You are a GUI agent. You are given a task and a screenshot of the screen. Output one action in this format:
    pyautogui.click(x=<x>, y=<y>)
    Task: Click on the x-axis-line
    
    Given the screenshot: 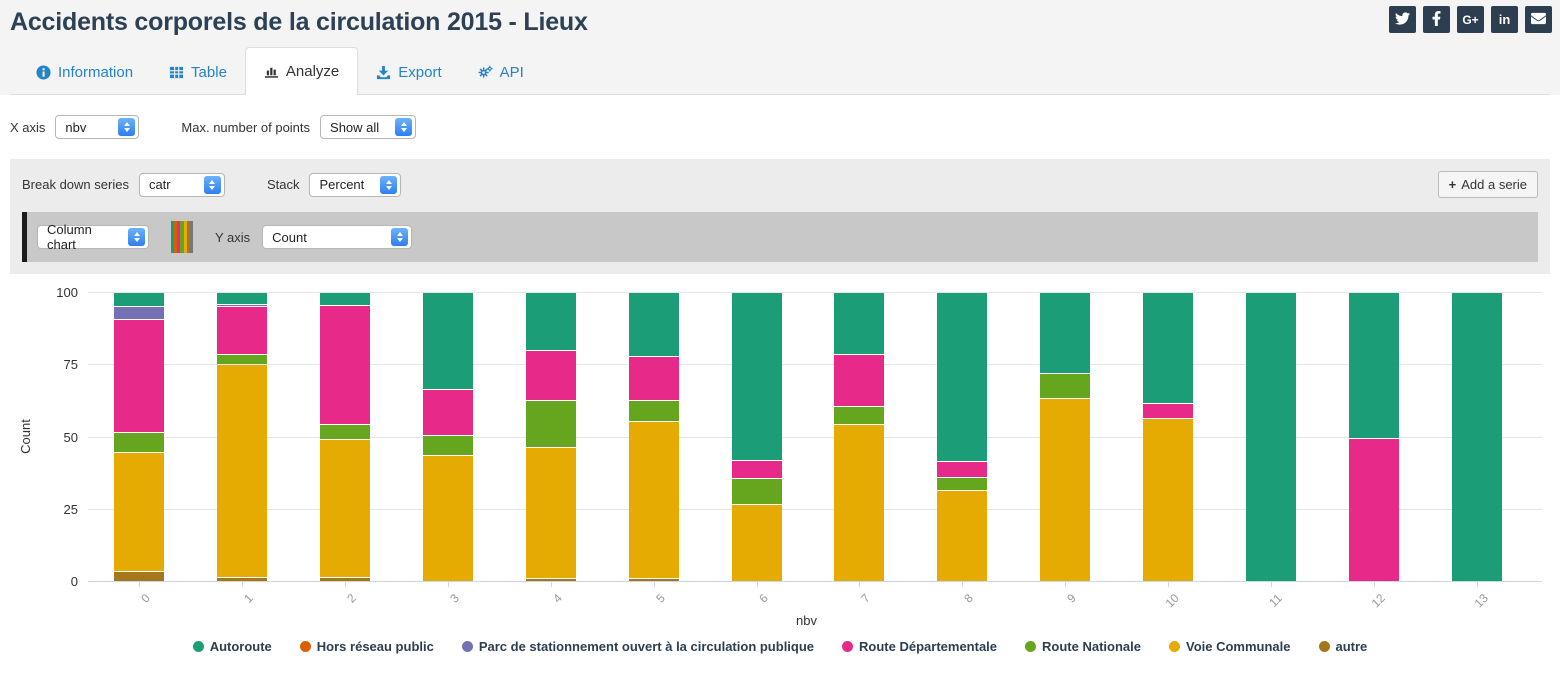 What is the action you would take?
    pyautogui.click(x=815, y=581)
    